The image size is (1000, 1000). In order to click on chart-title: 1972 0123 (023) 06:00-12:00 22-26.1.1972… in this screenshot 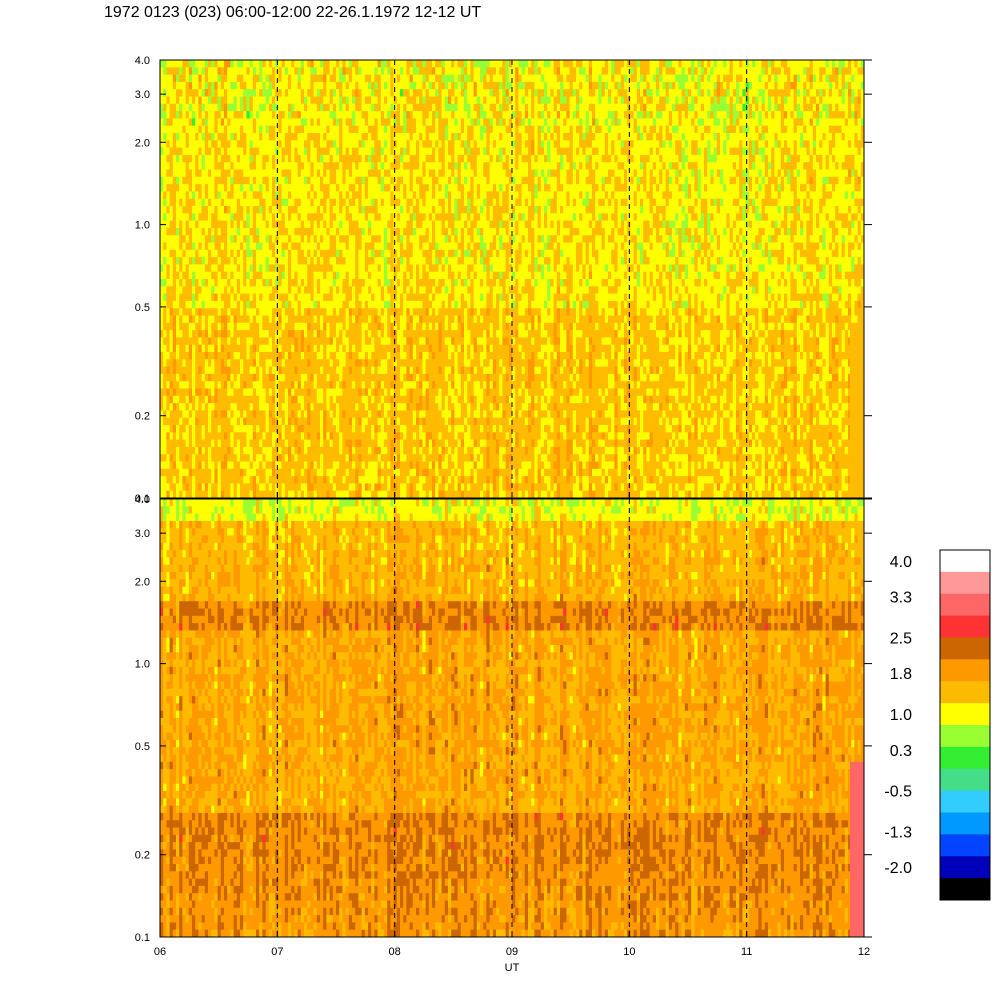, I will do `click(292, 13)`.